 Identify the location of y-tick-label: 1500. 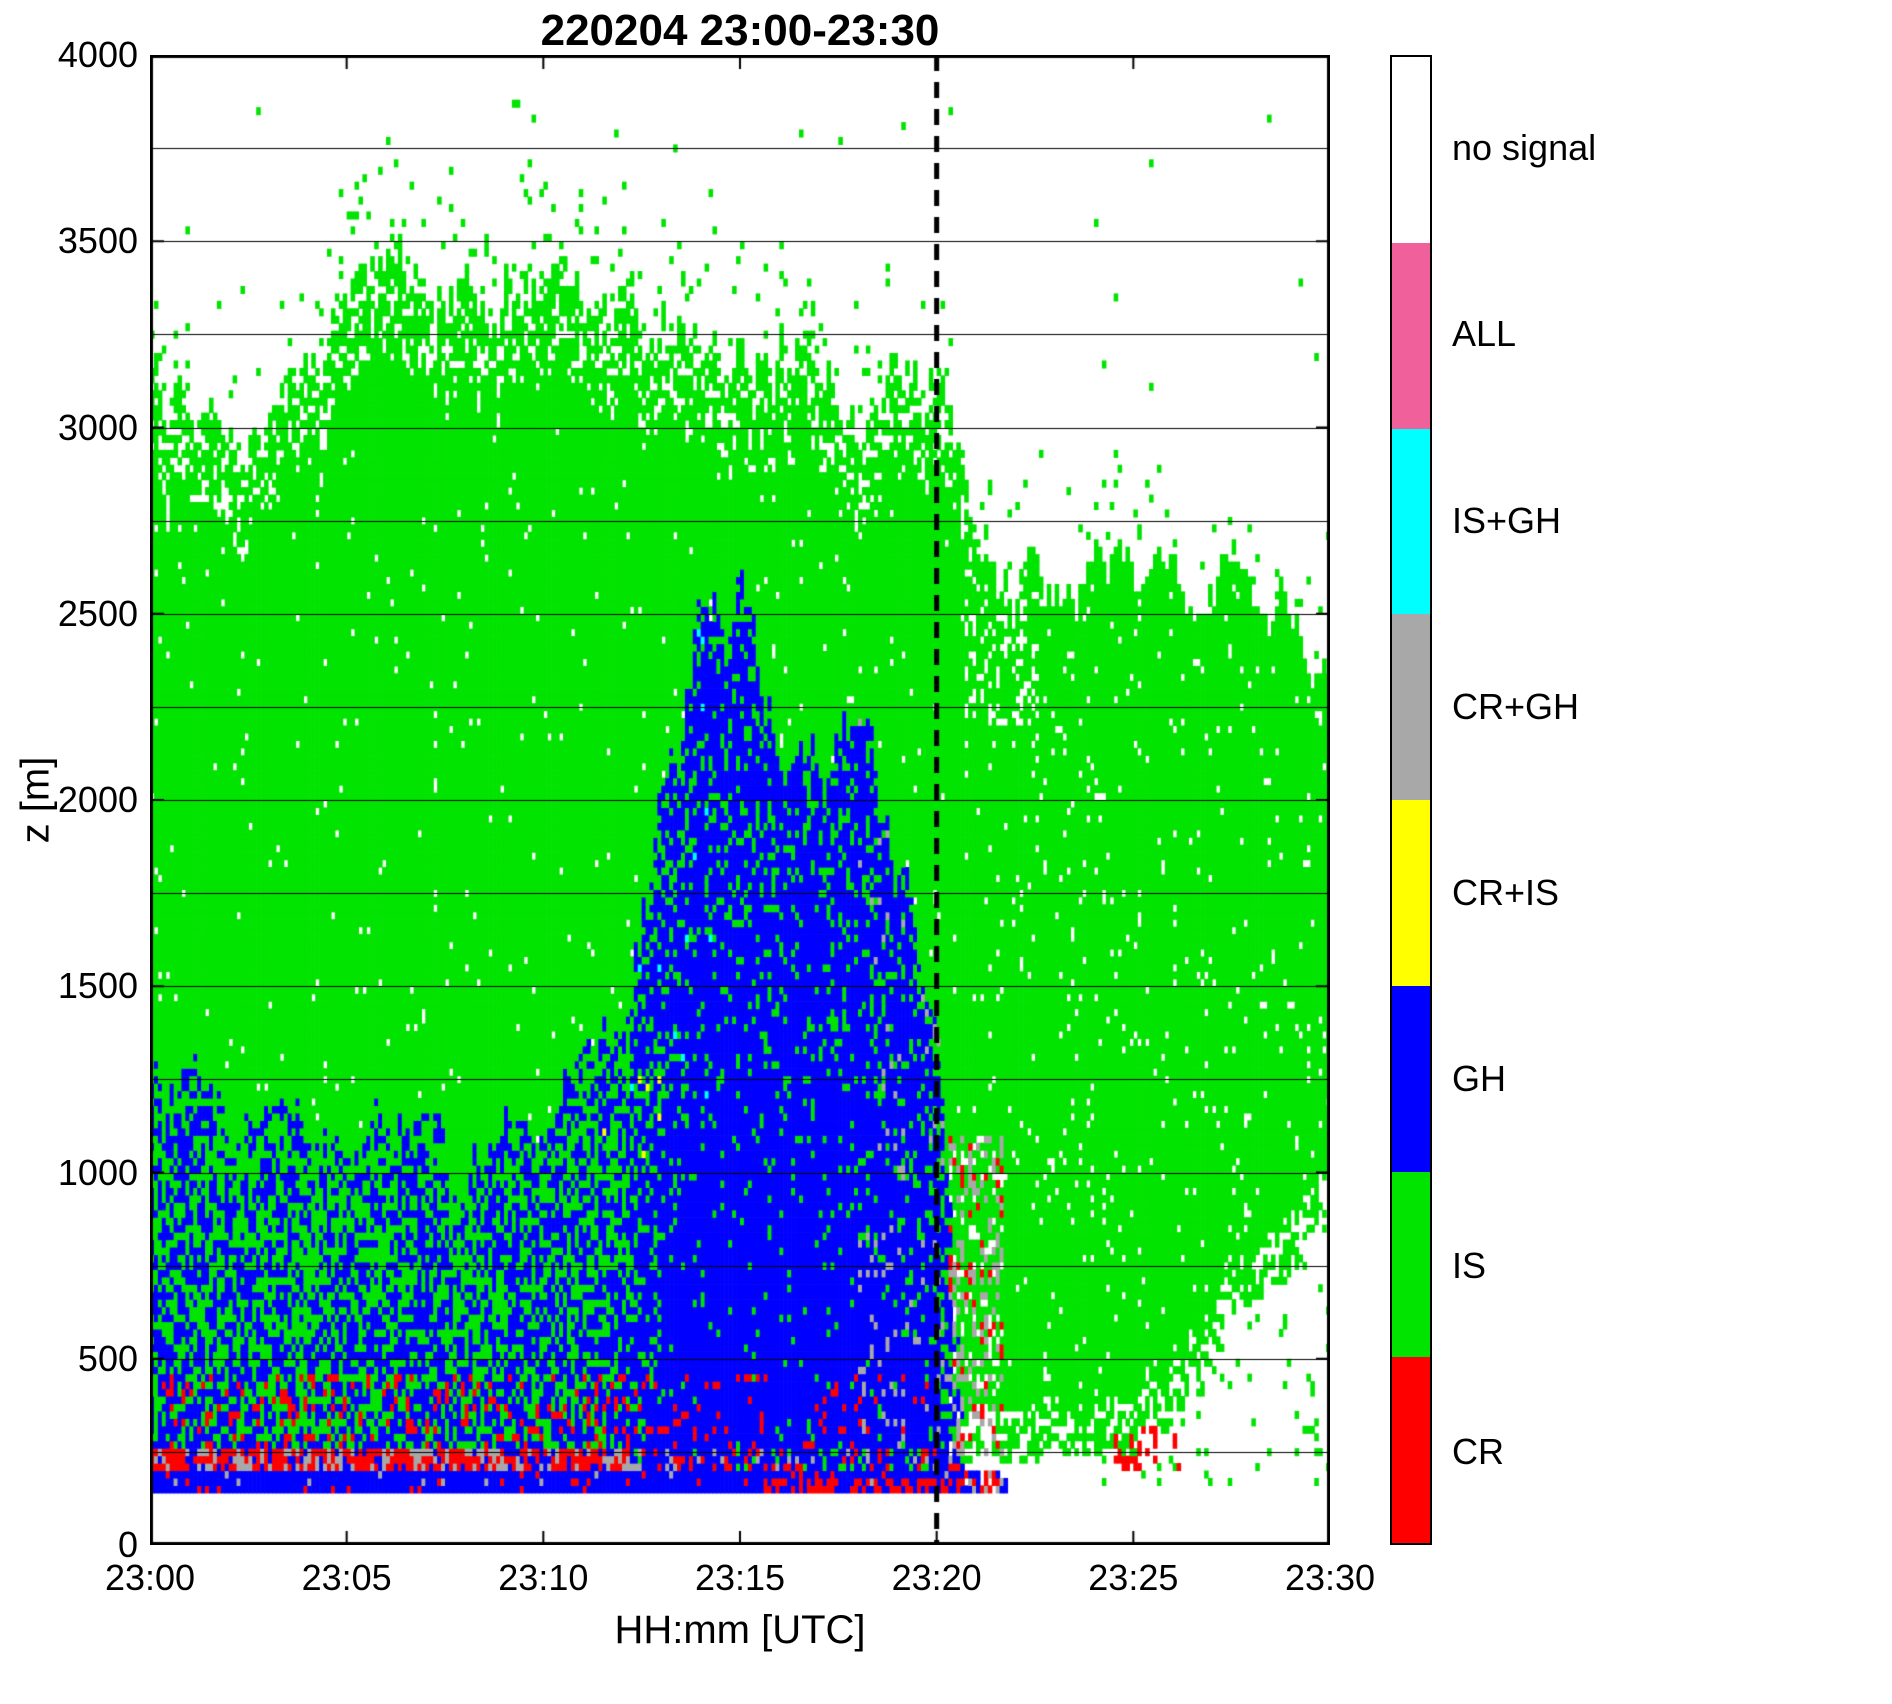
(97, 986).